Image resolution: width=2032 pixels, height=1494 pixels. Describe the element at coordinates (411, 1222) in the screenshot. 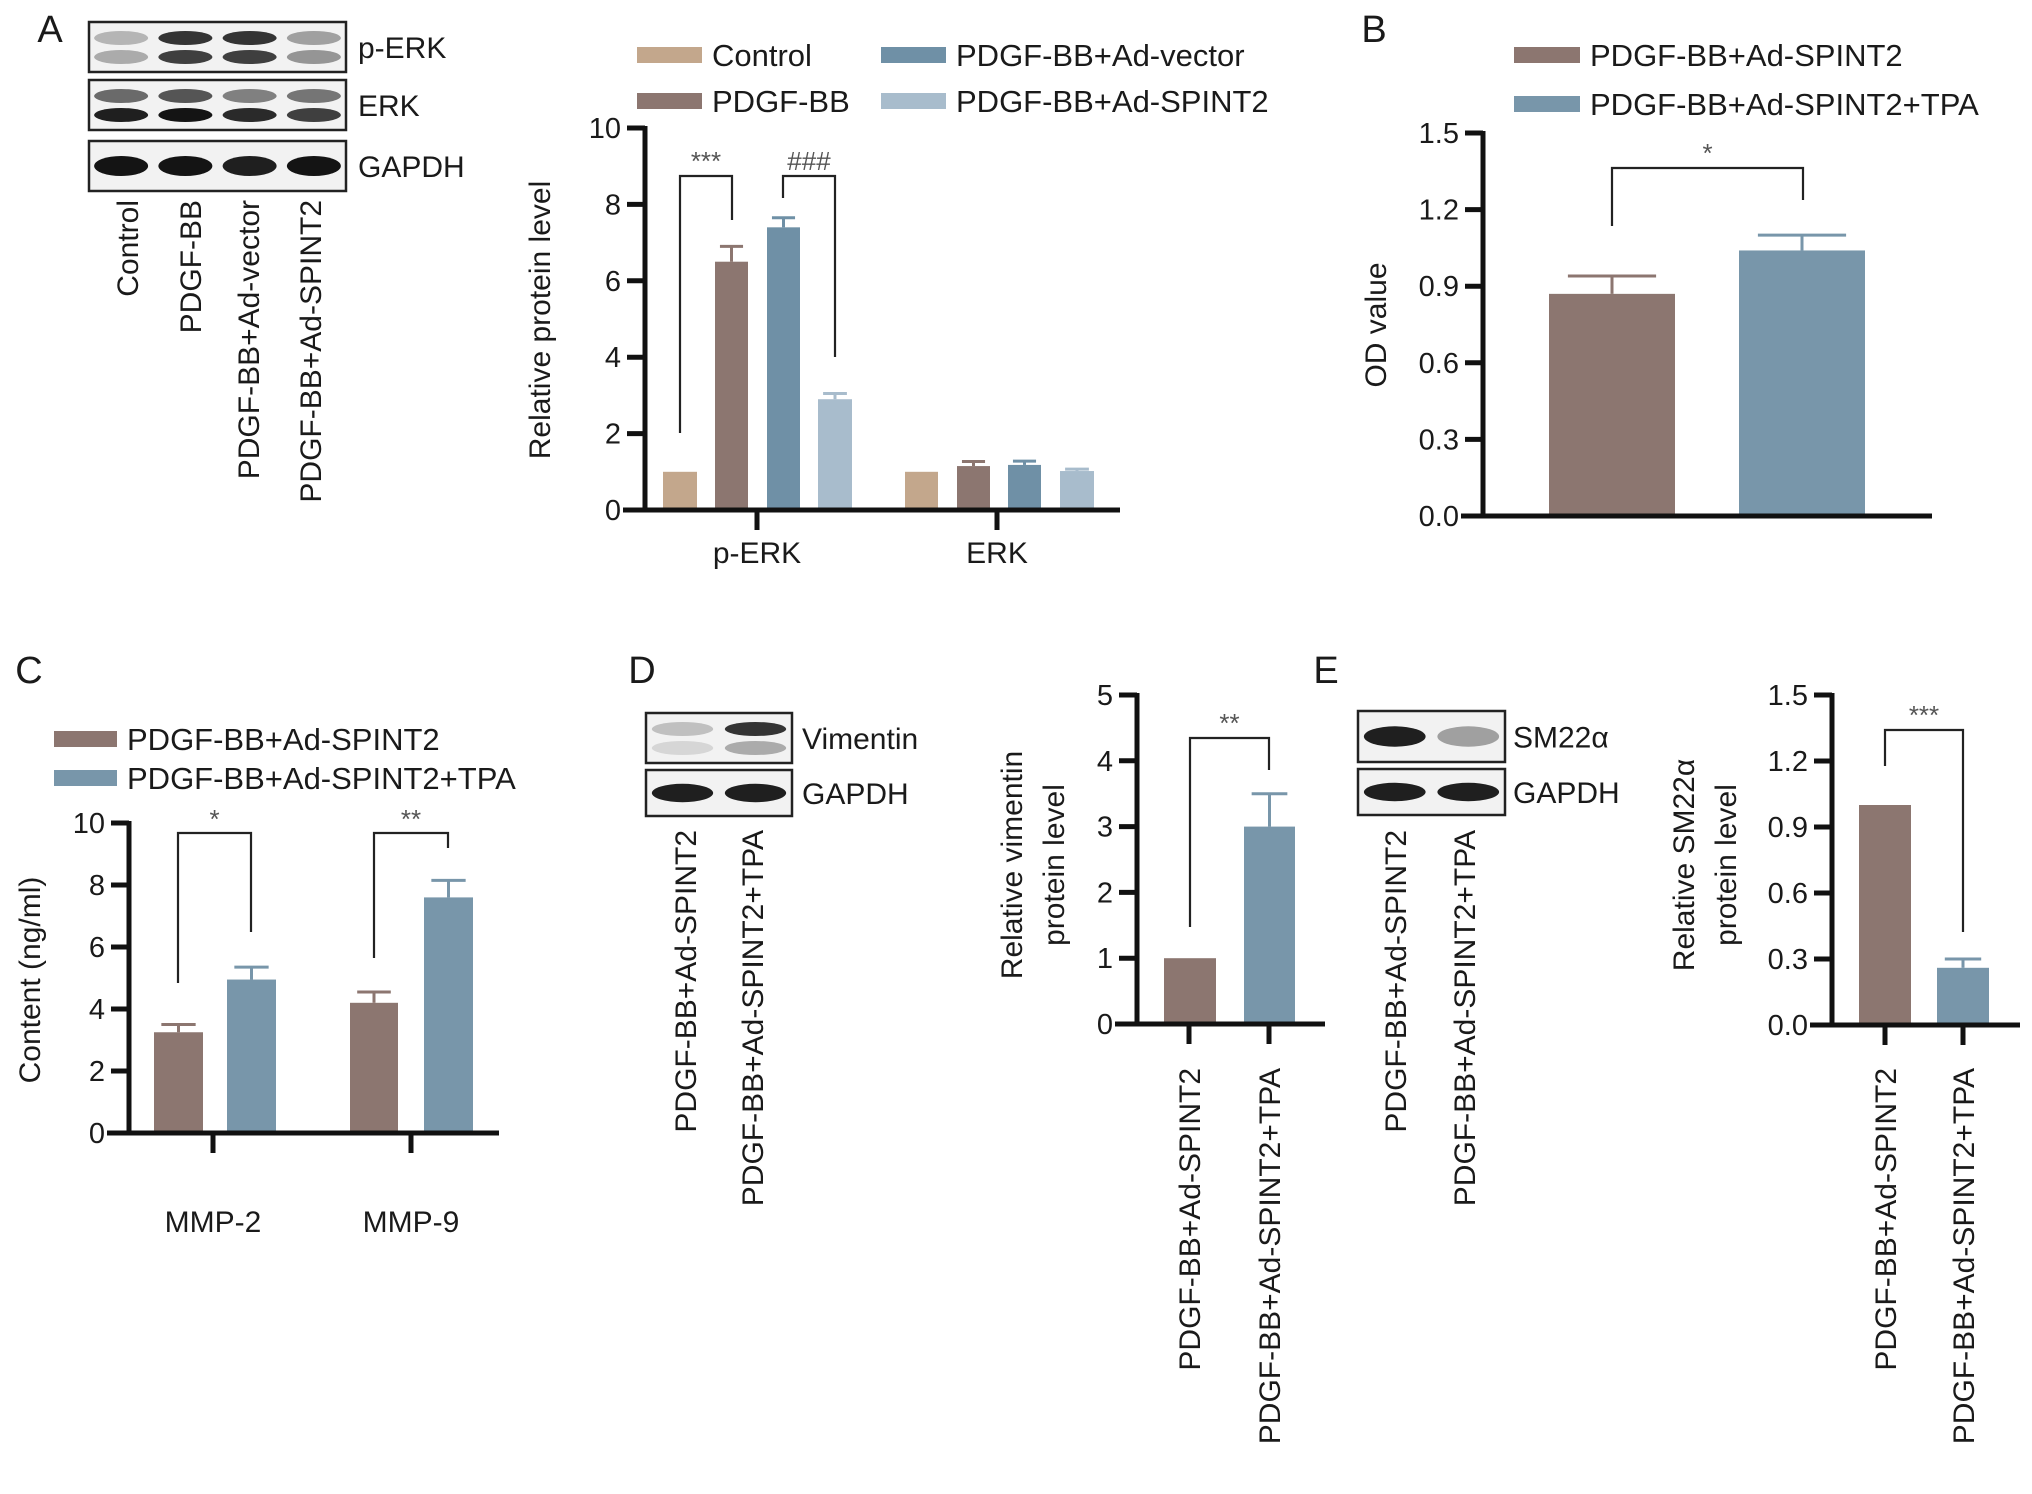

I see `x-tick-label: MMP-9` at that location.